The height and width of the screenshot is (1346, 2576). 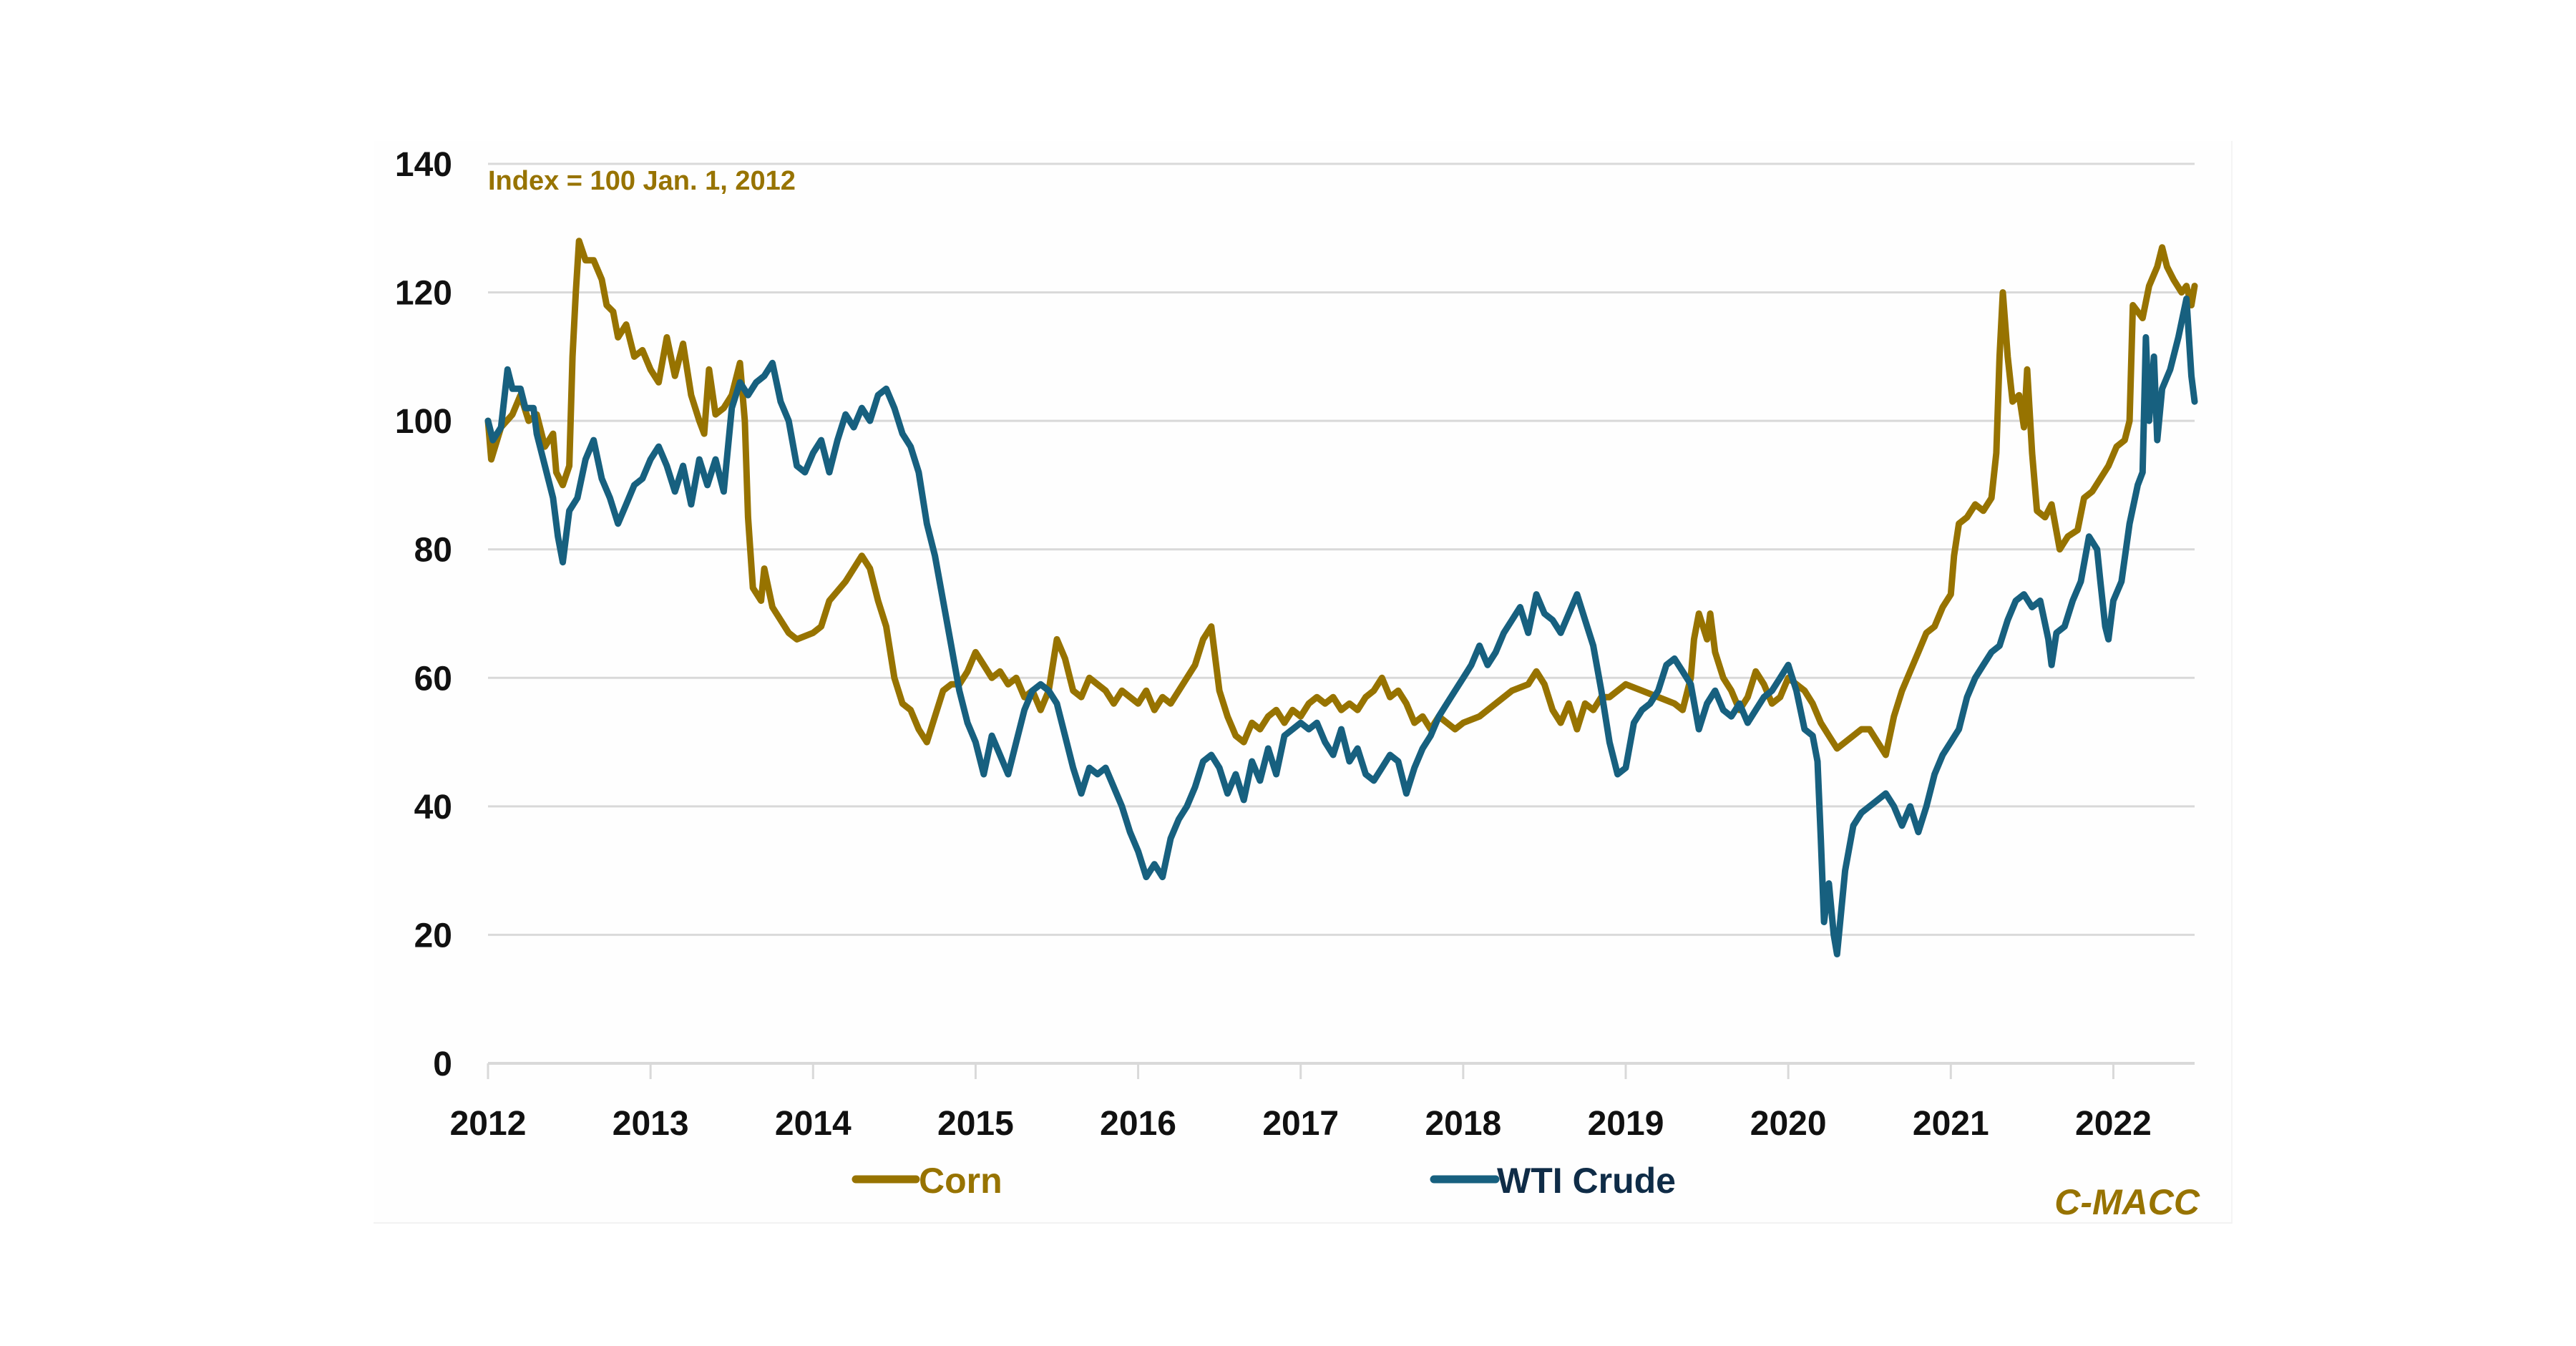 I want to click on source-label: C-MACC, so click(x=2127, y=1202).